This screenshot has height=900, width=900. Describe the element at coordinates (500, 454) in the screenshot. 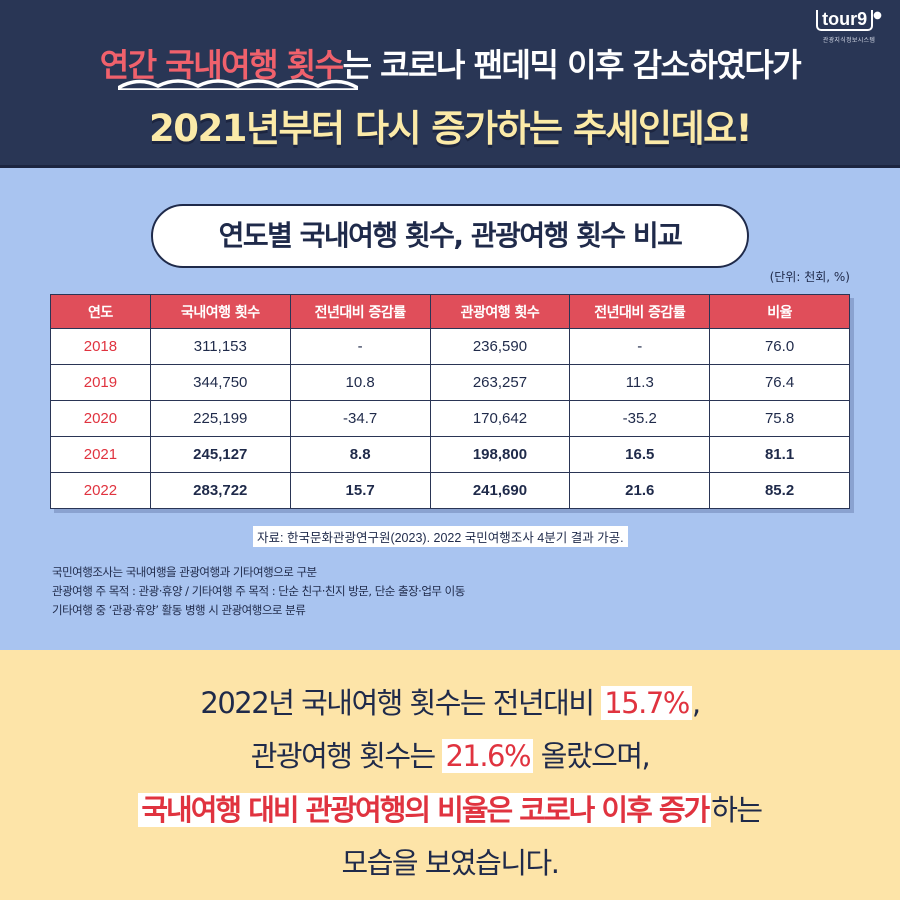

I see `cell-tourism-trips: 198,800` at that location.